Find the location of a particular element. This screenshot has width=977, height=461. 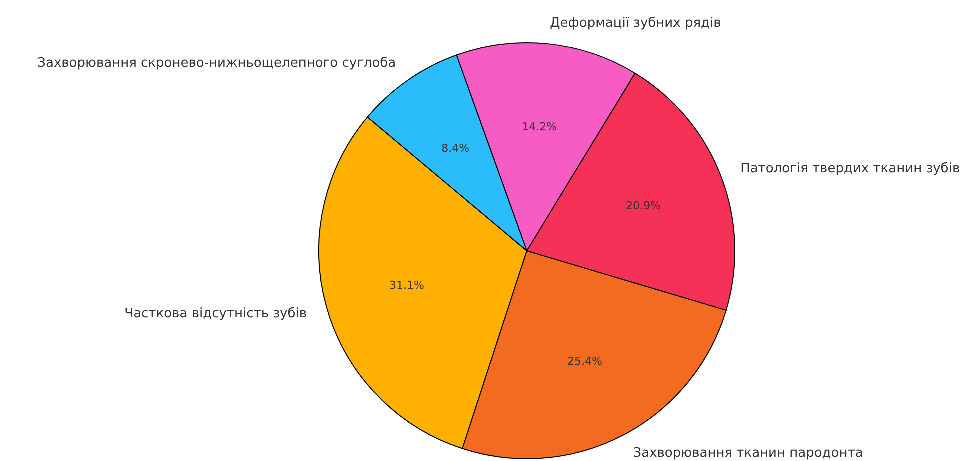

slice-label: Патологія твердих тканин зубів is located at coordinates (850, 168).